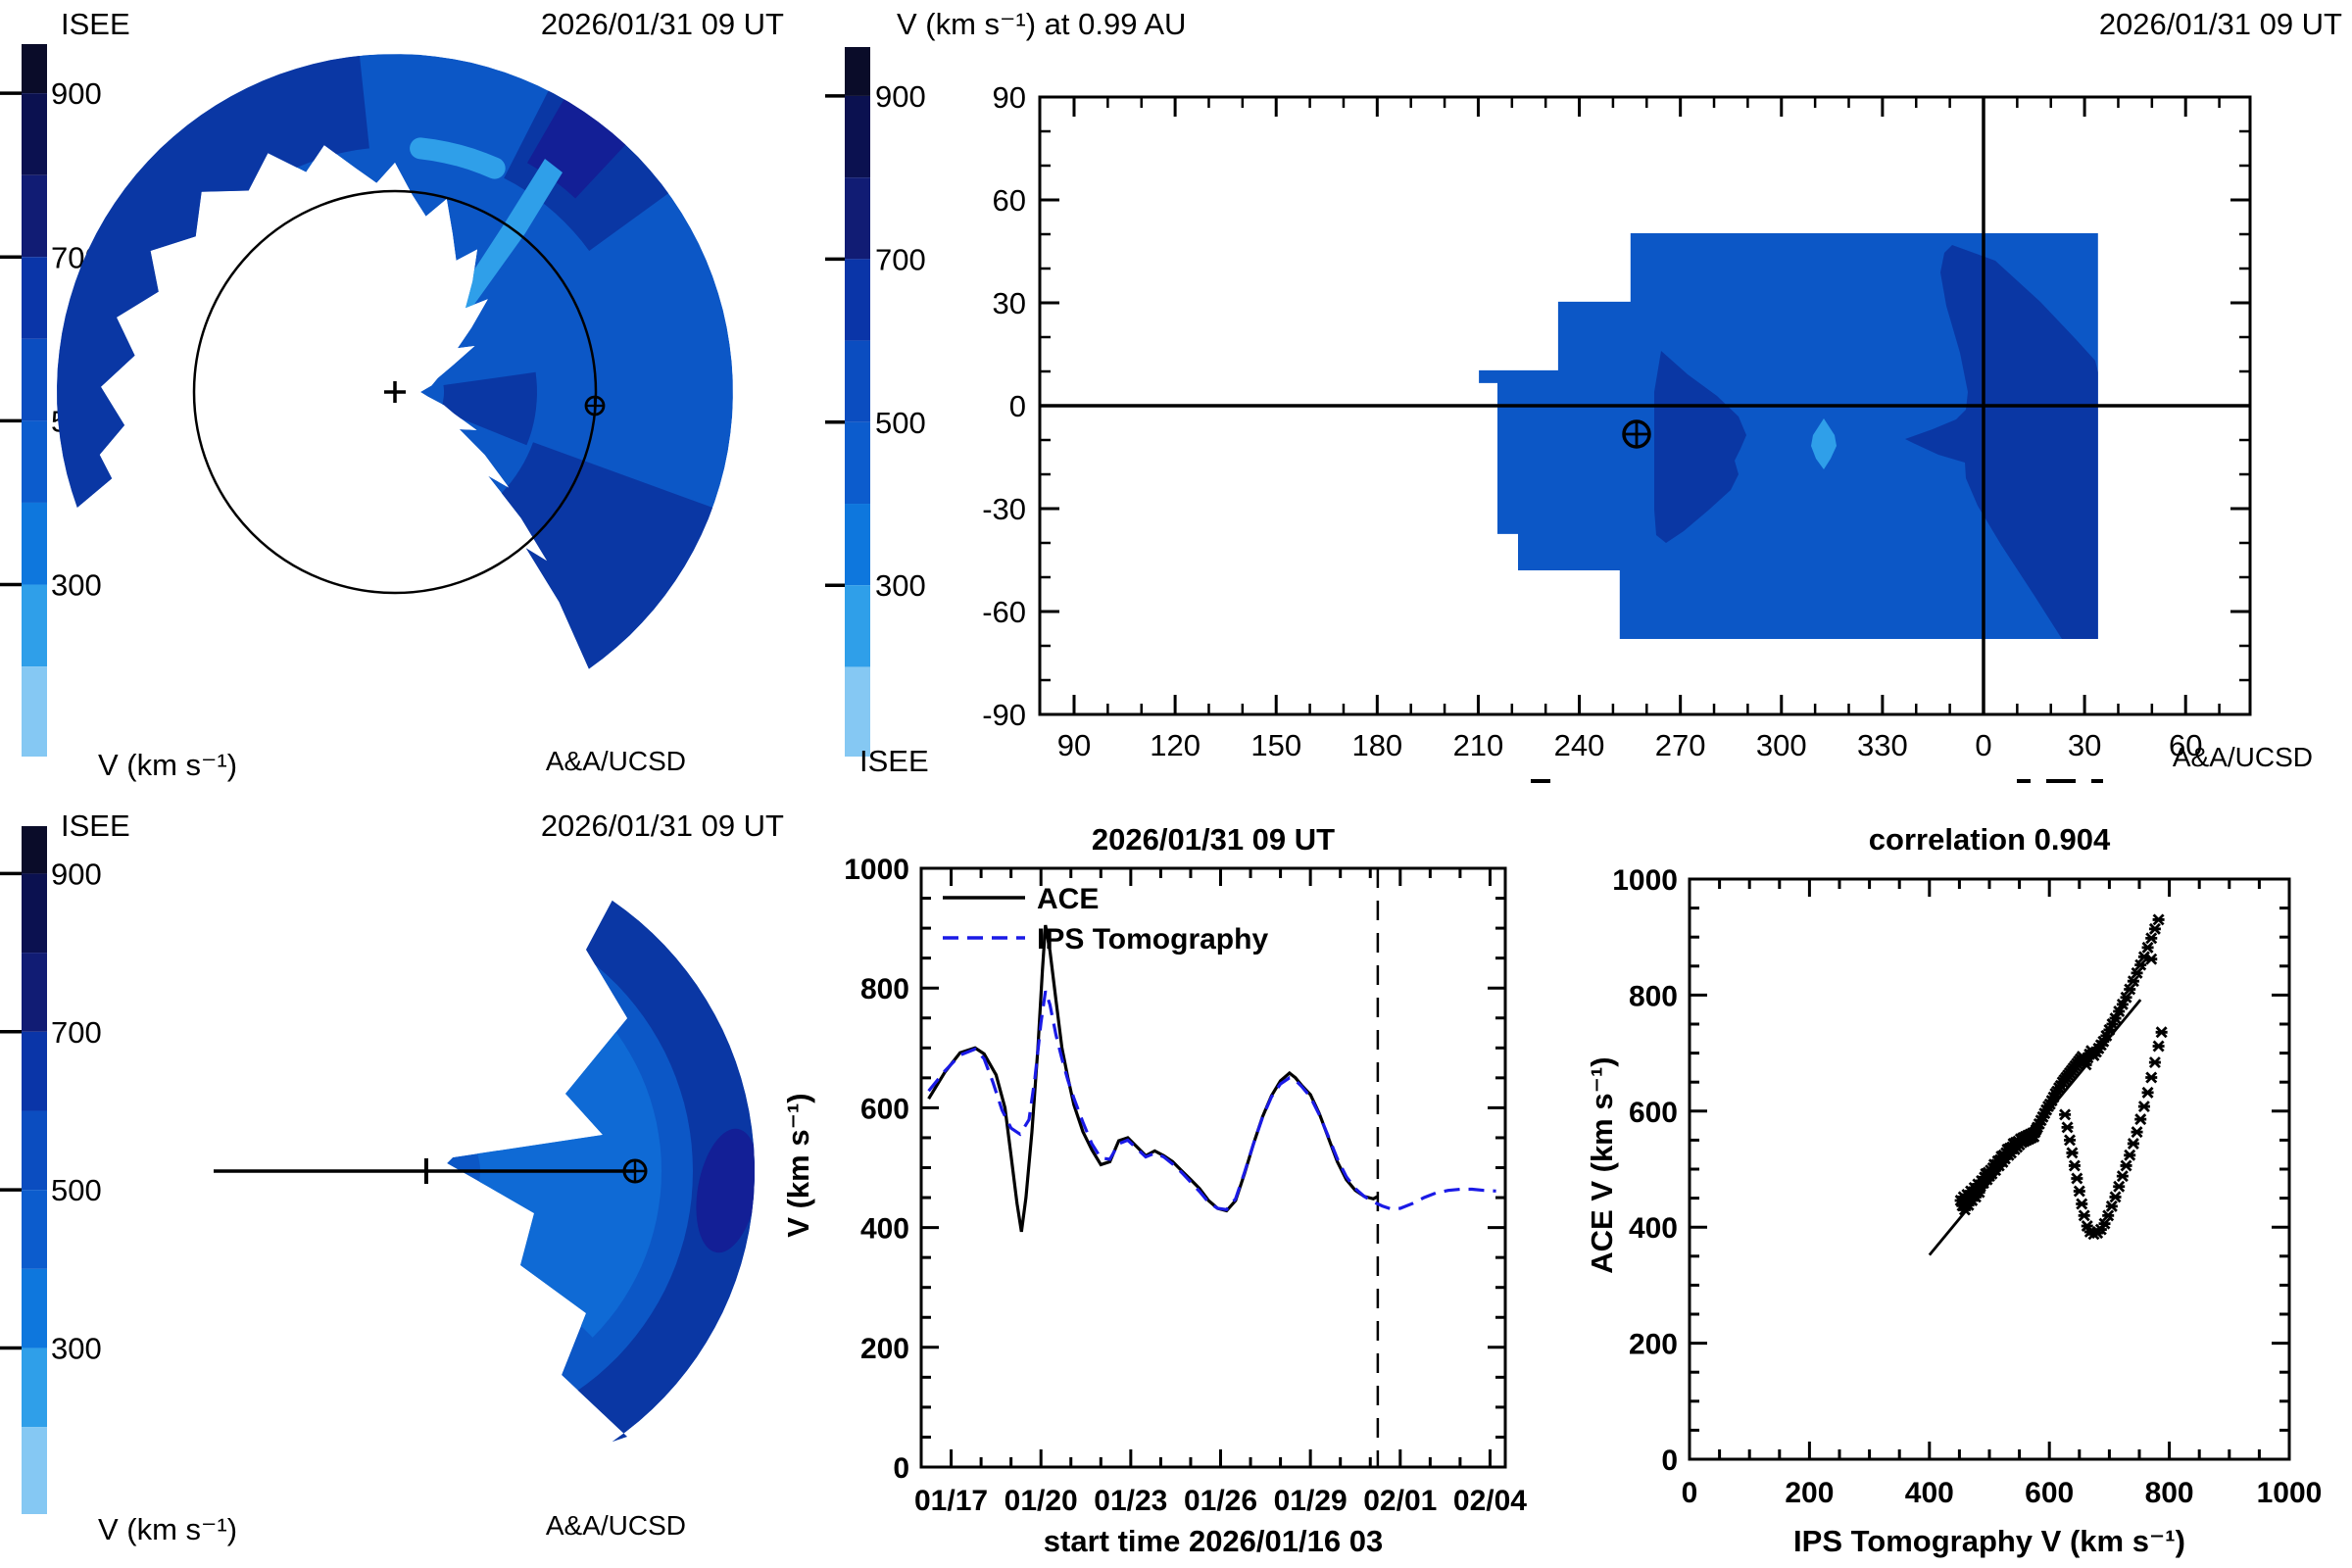 This screenshot has height=1568, width=2352. I want to click on correlation-panel: 00 200 200 400 400 600 600 800 800 1000 1000, so click(1967, 1186).